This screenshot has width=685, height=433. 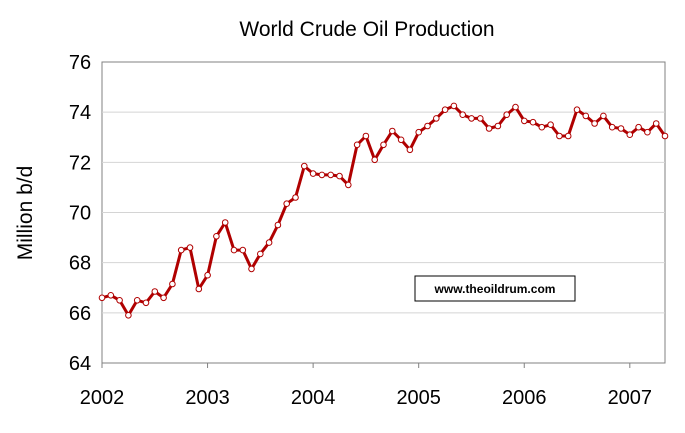 What do you see at coordinates (418, 398) in the screenshot?
I see `x-tick-label: 2005` at bounding box center [418, 398].